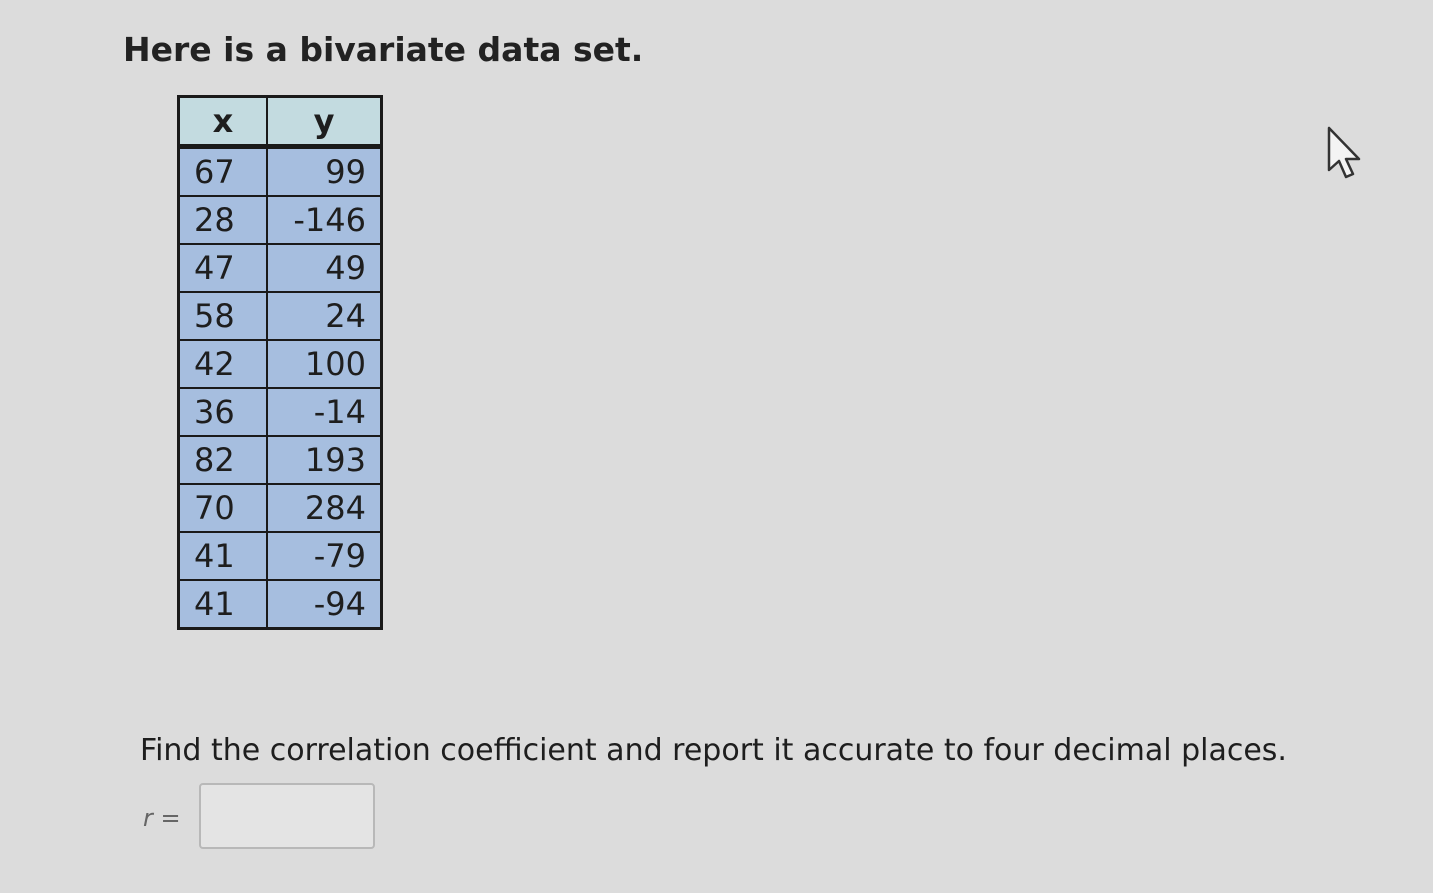 The image size is (1433, 893). Describe the element at coordinates (324, 556) in the screenshot. I see `table-cell: -79` at that location.